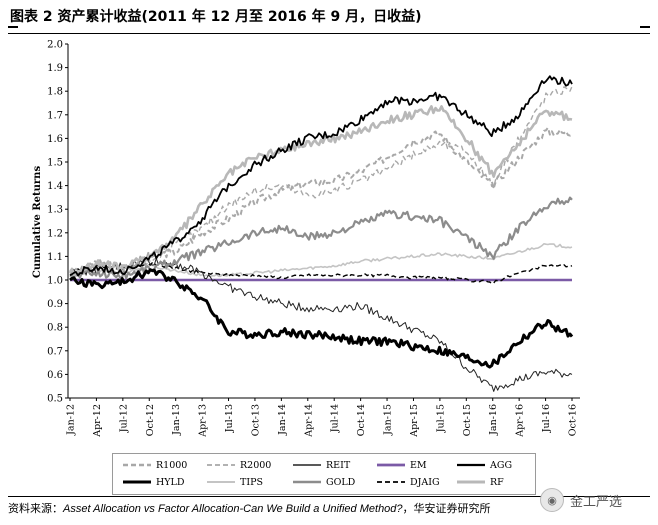 The width and height of the screenshot is (658, 525). Describe the element at coordinates (338, 465) in the screenshot. I see `legend-label: REIT` at that location.